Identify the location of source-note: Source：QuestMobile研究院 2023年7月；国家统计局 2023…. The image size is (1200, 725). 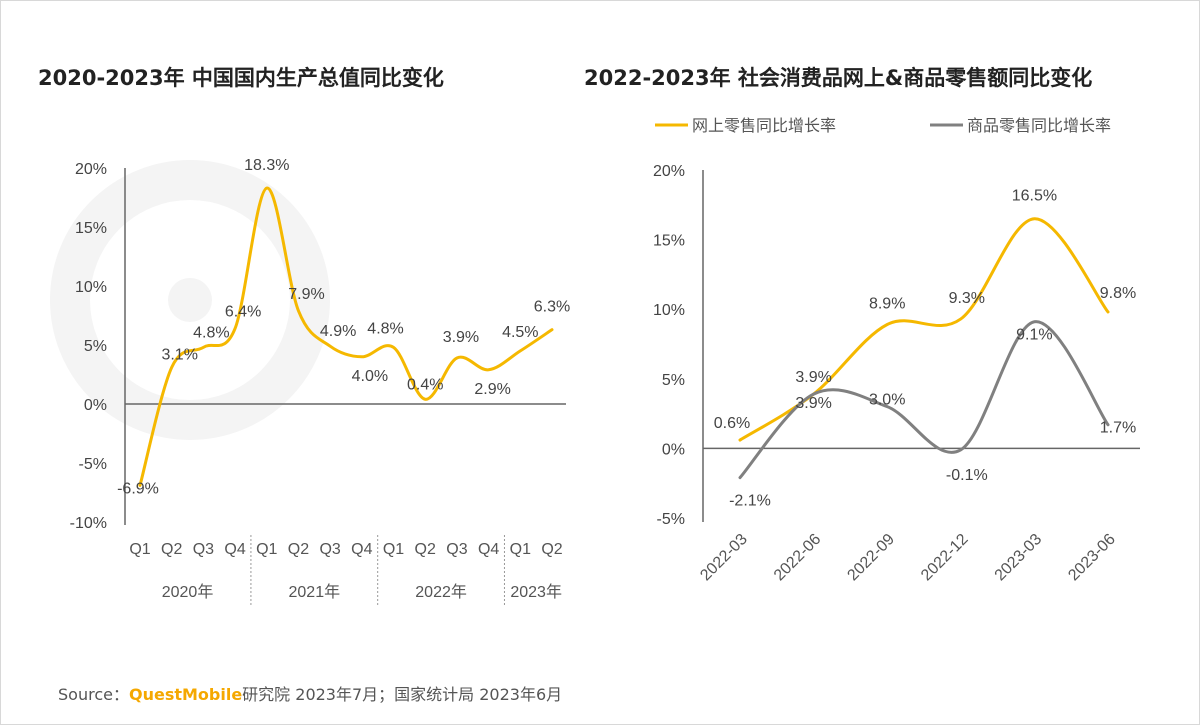
(310, 693).